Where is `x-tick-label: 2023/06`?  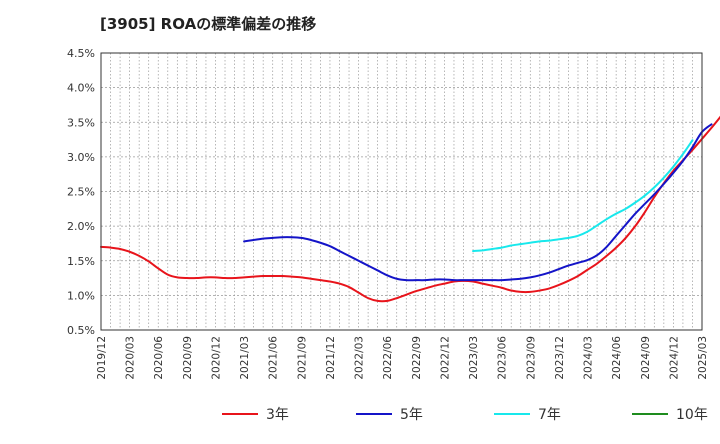
x-tick-label: 2023/06 is located at coordinates (503, 358).